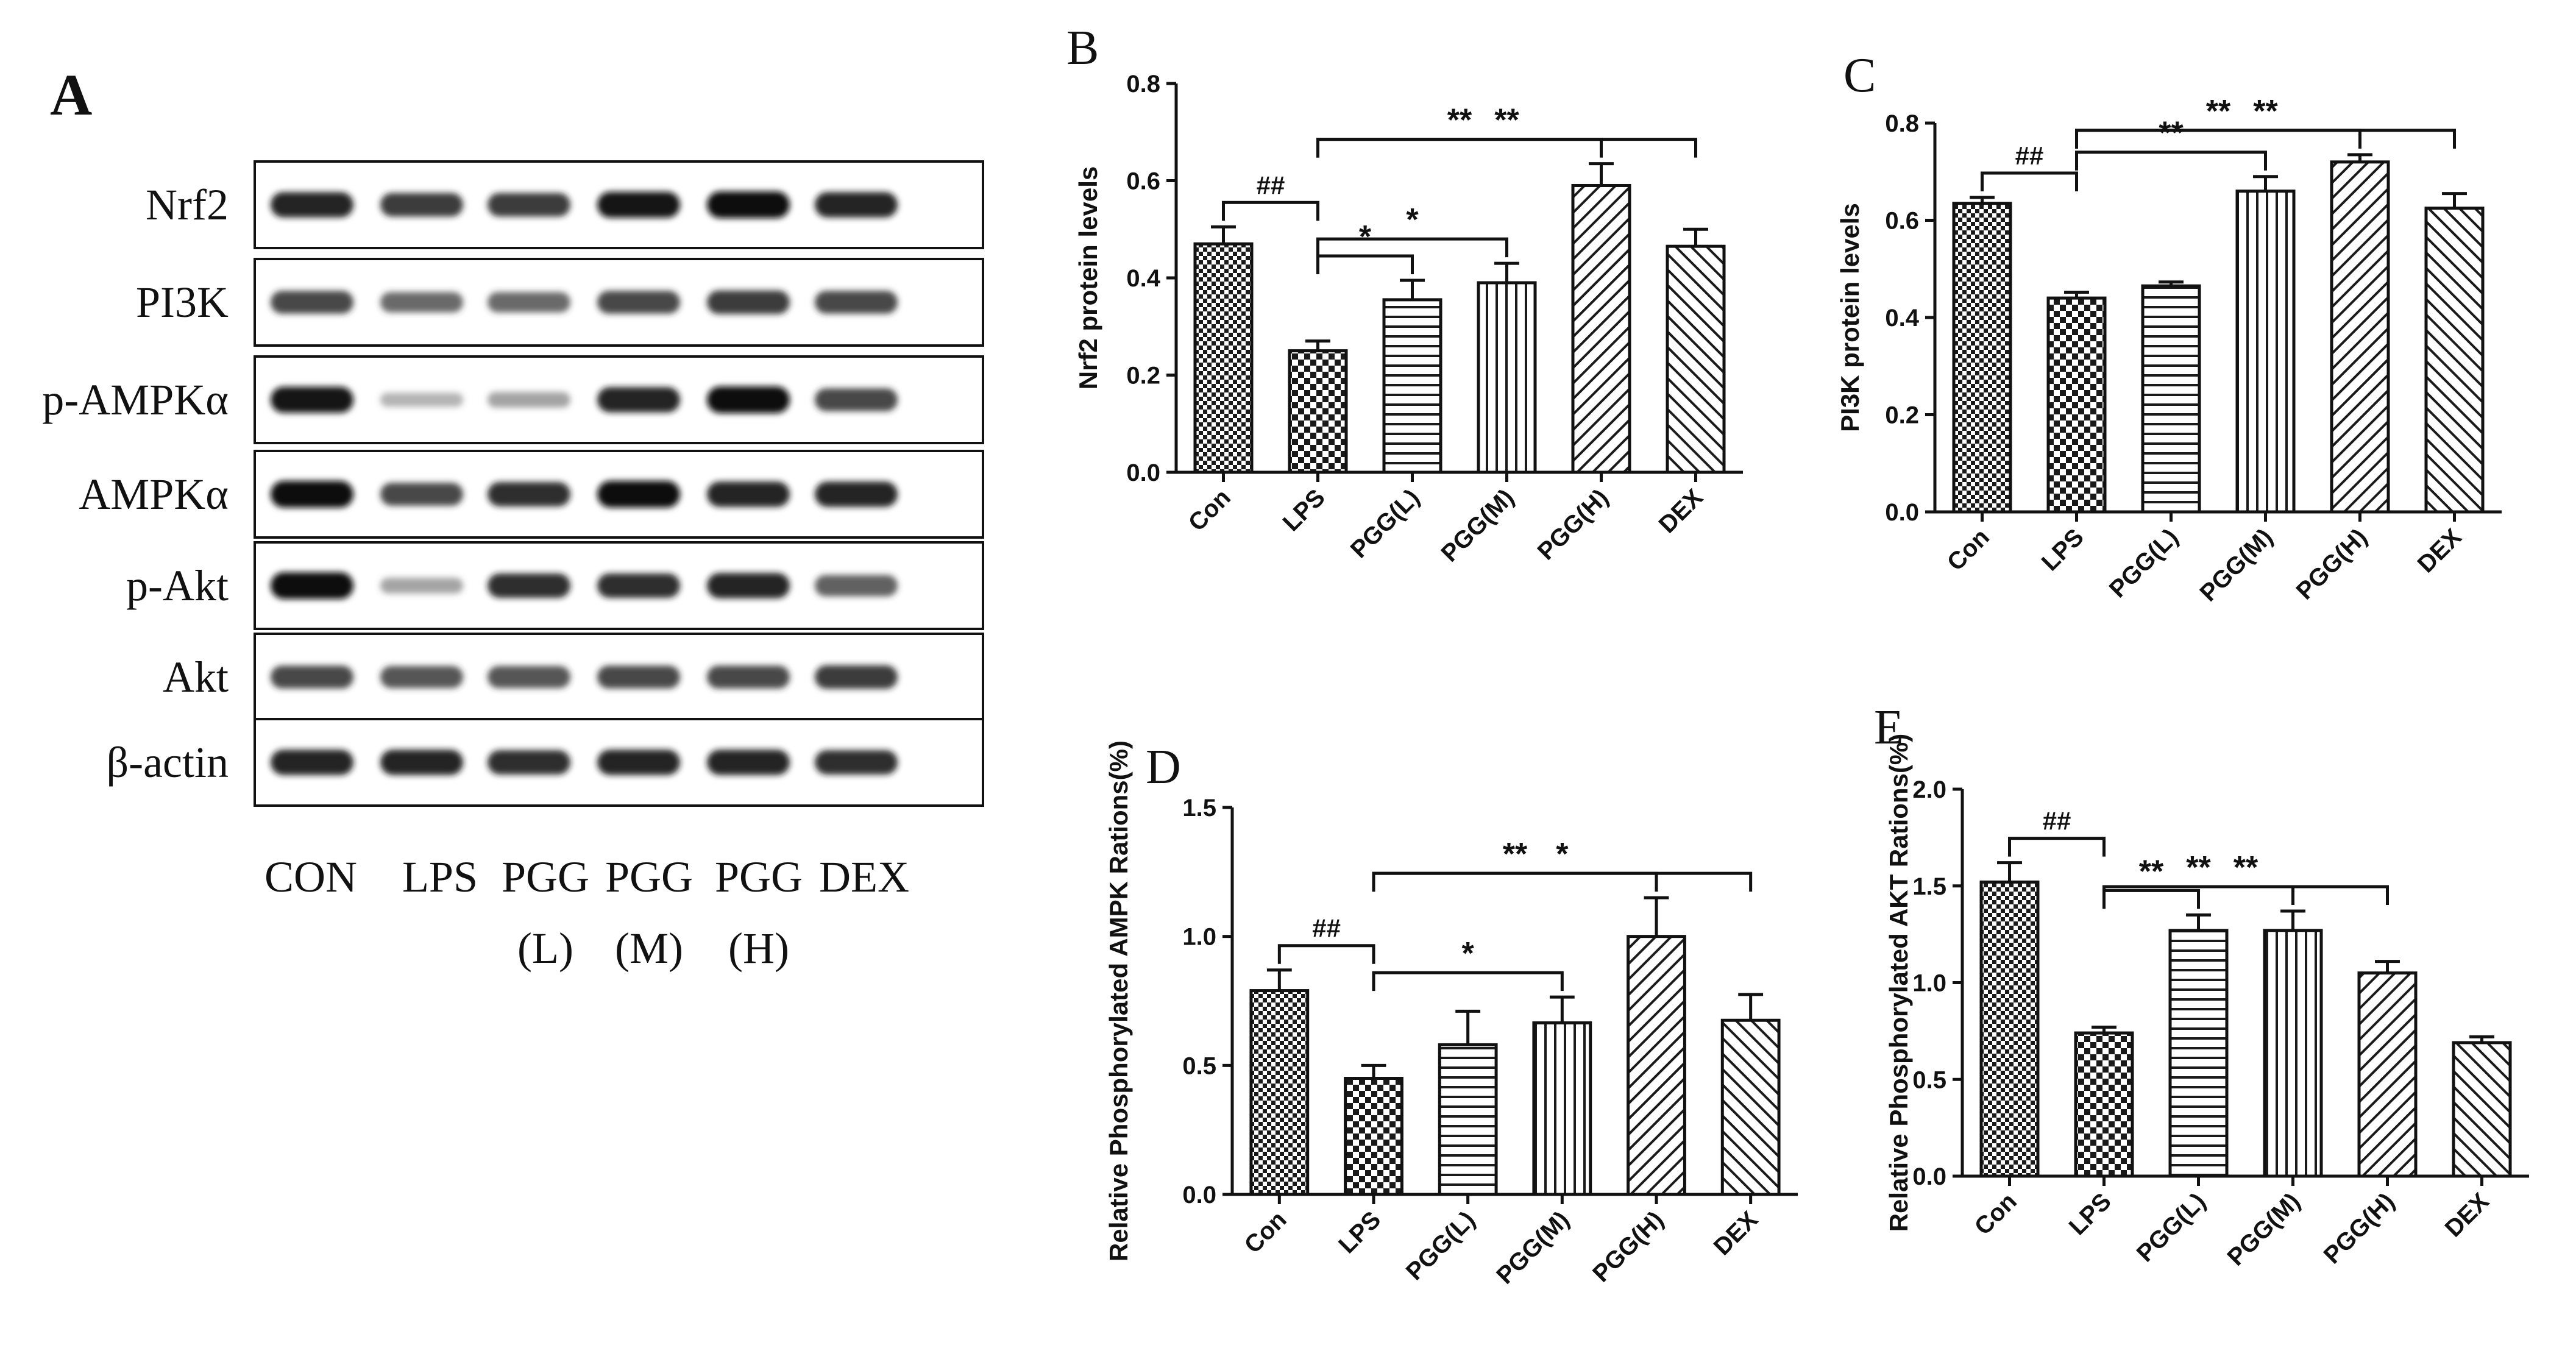 The width and height of the screenshot is (2576, 1348). I want to click on y-tick-label: 0.5, so click(1929, 1079).